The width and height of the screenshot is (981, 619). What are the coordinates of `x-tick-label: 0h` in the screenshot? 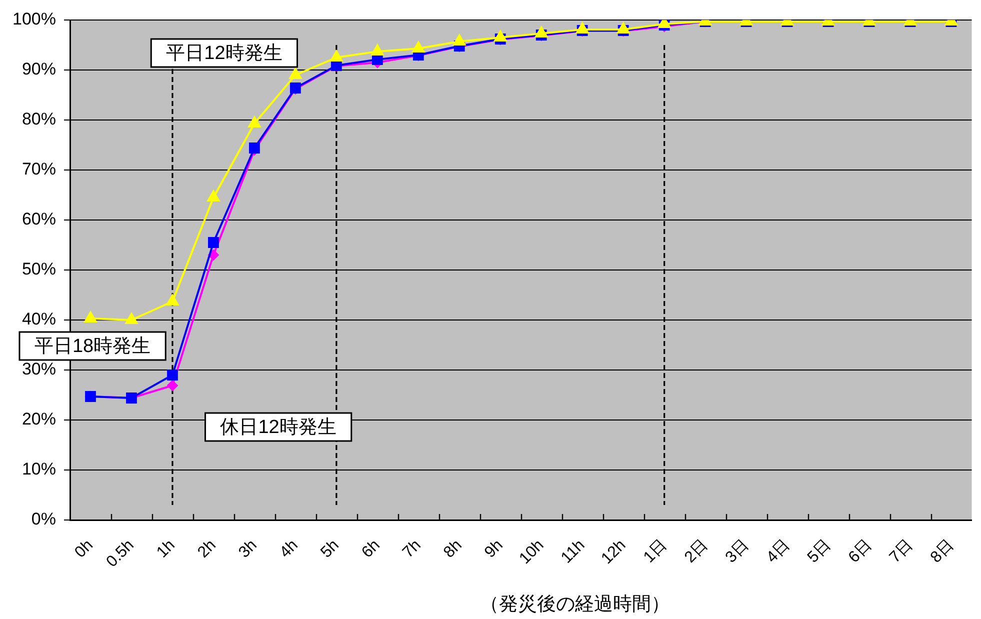 It's located at (84, 549).